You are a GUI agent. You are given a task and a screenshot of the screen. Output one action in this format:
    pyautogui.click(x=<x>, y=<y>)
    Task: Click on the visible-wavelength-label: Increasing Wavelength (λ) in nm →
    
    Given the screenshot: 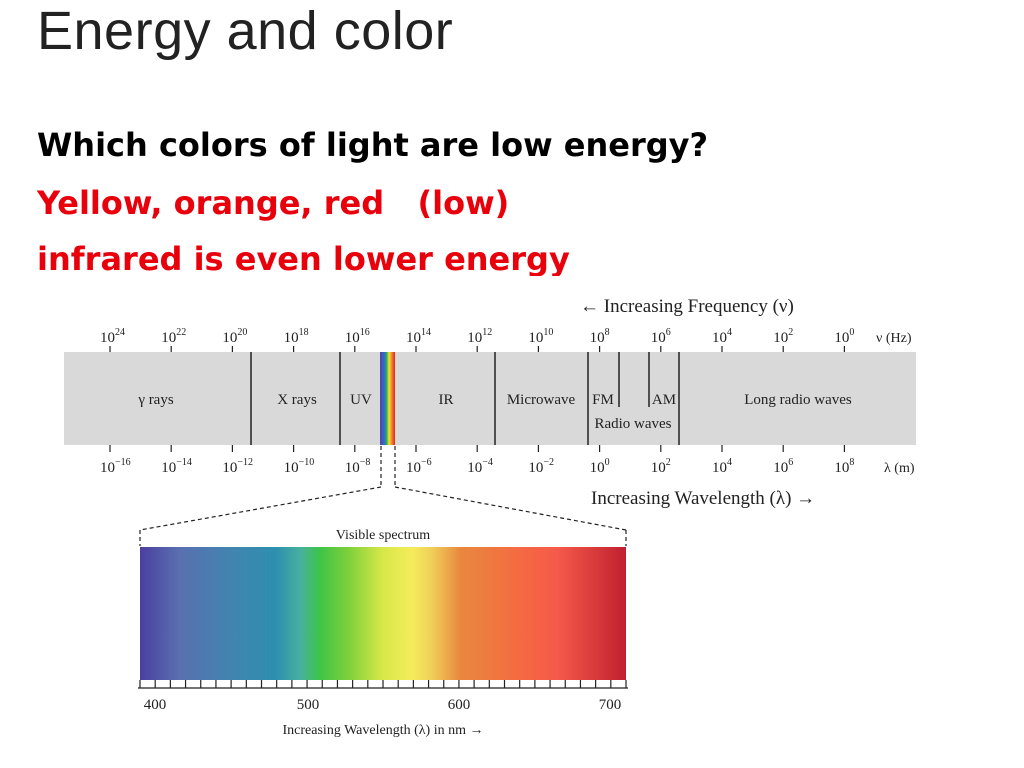 What is the action you would take?
    pyautogui.click(x=383, y=730)
    